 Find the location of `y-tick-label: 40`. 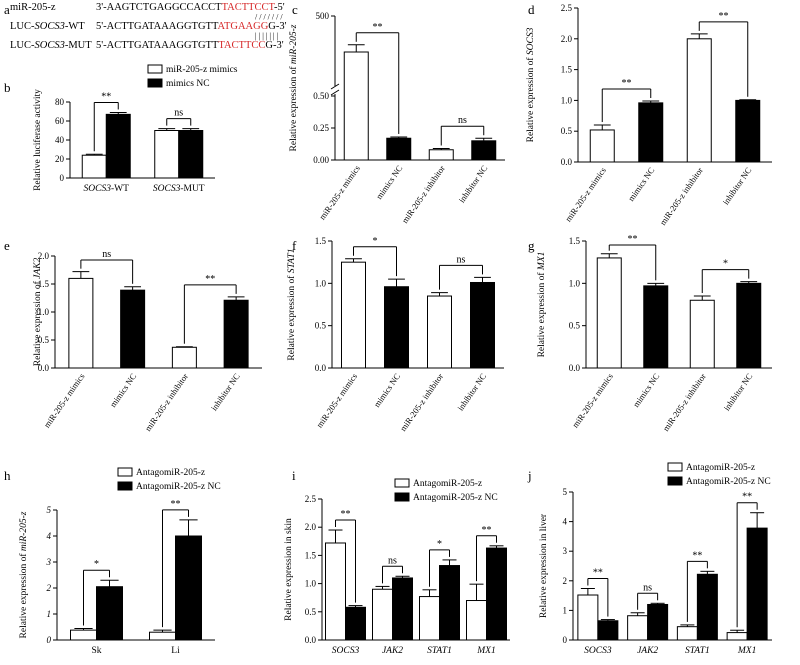

y-tick-label: 40 is located at coordinates (60, 140).